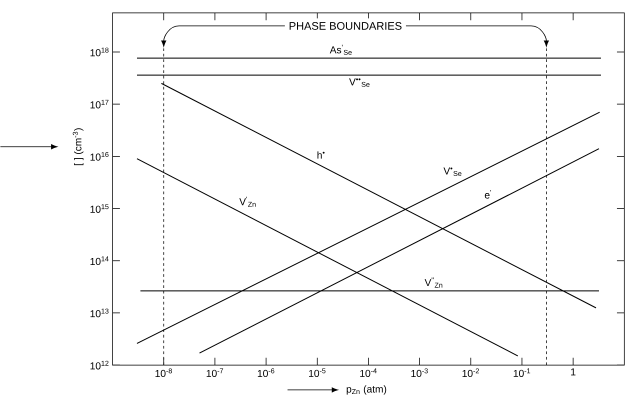  Describe the element at coordinates (99, 260) in the screenshot. I see `y-tick-label: 10$^{14}$` at that location.